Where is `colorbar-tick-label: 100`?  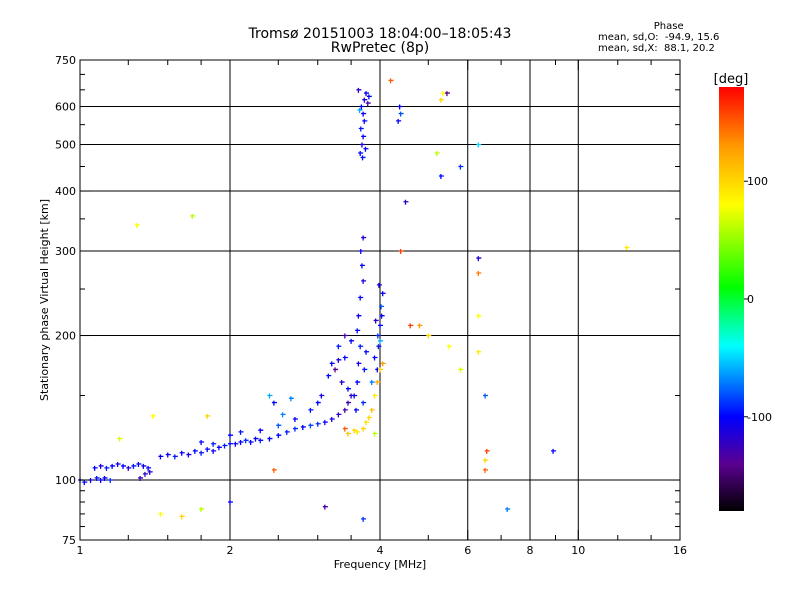 colorbar-tick-label: 100 is located at coordinates (757, 181).